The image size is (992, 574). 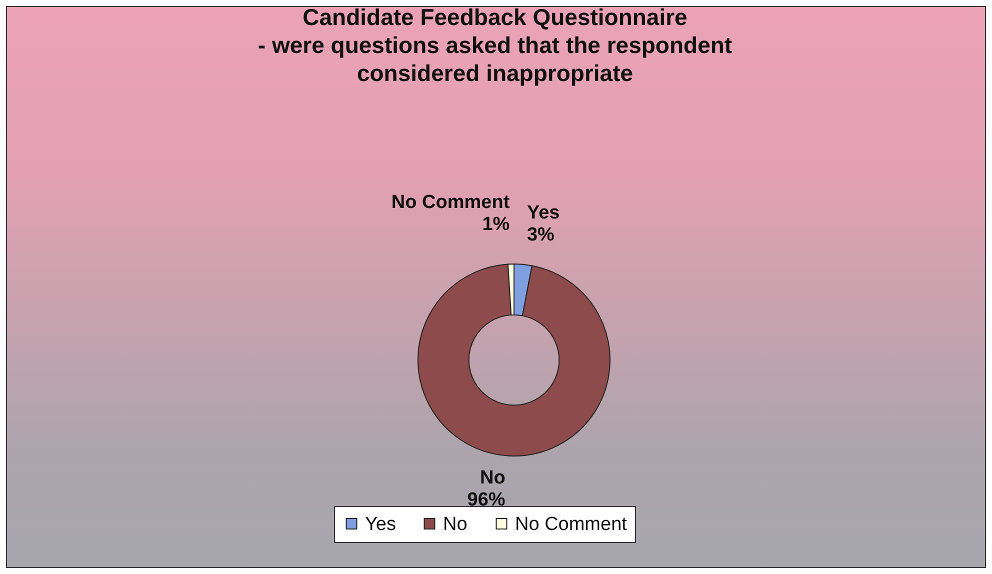 What do you see at coordinates (450, 203) in the screenshot?
I see `slice-label: No Comment` at bounding box center [450, 203].